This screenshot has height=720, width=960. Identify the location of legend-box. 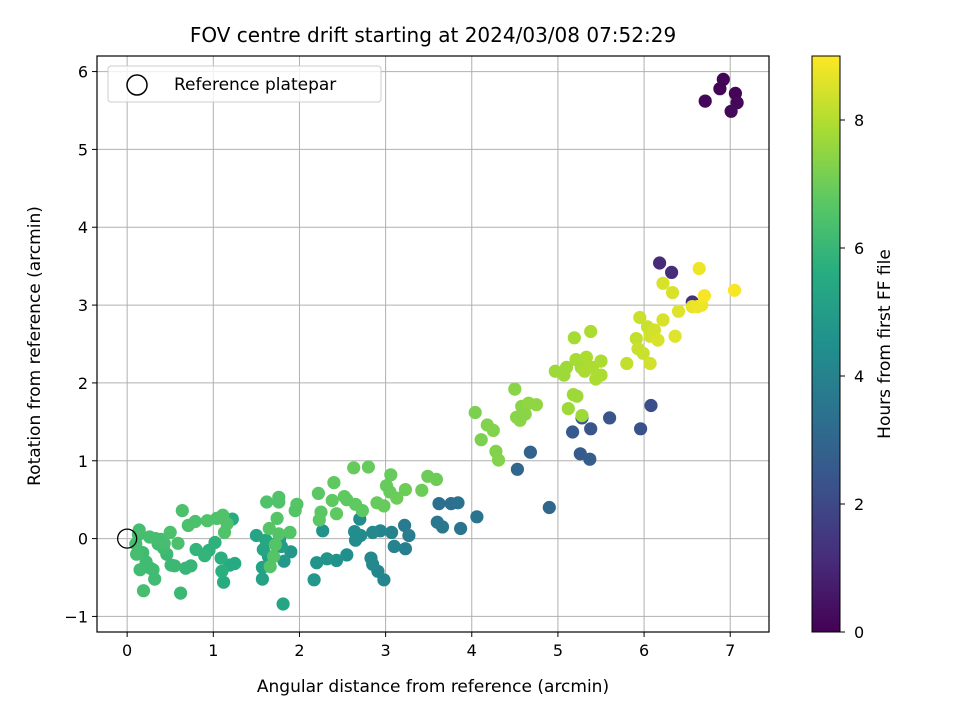
(244, 84).